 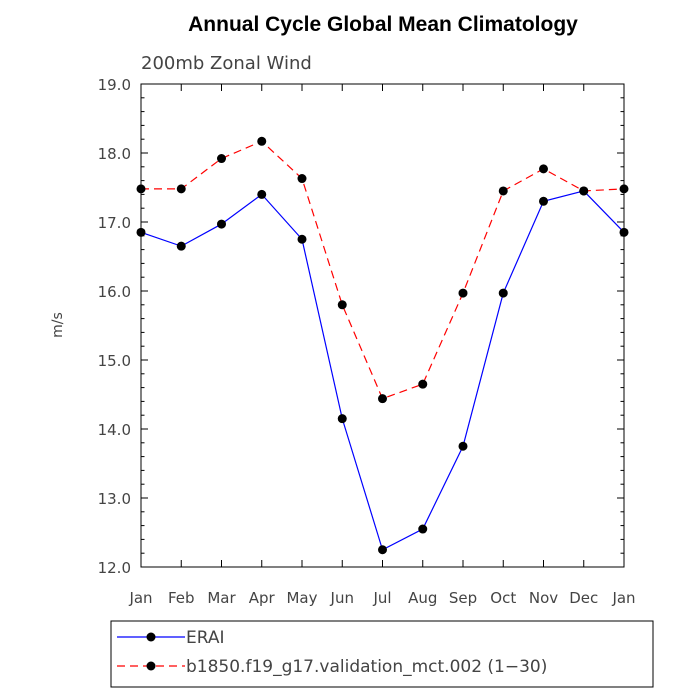 I want to click on chart-title: Annual Cycle Global Mean Climatology, so click(x=383, y=24).